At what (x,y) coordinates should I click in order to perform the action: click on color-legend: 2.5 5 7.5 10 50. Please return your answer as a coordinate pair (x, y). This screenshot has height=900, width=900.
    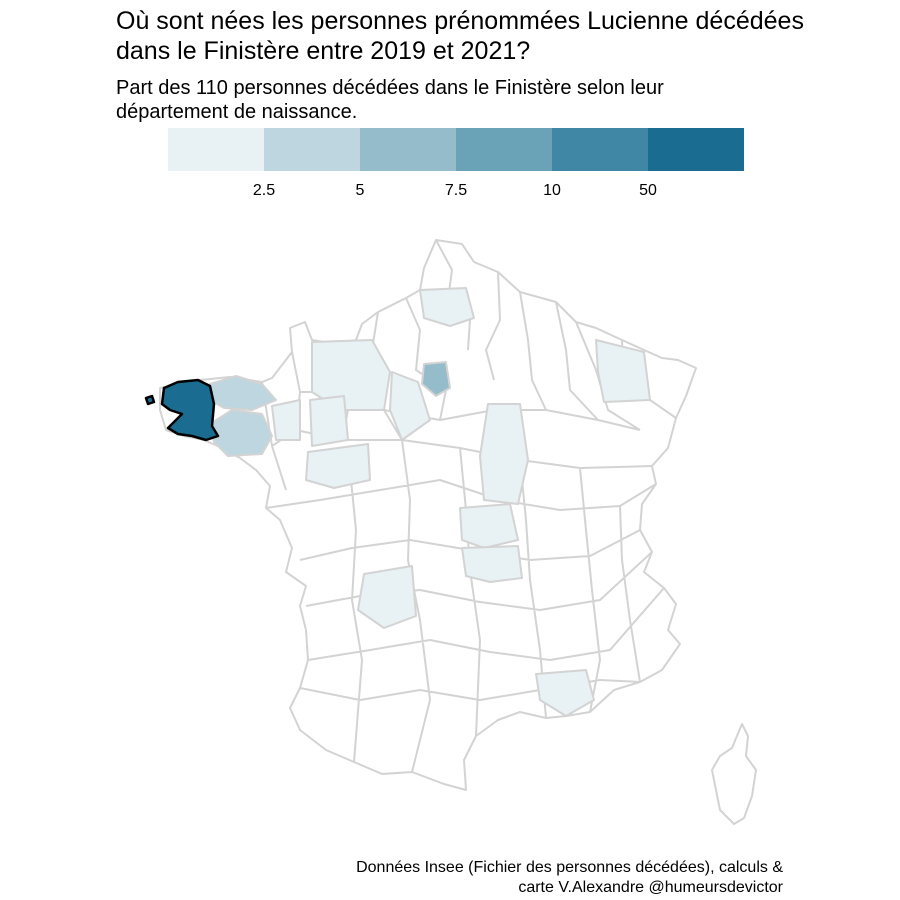
    Looking at the image, I should click on (456, 168).